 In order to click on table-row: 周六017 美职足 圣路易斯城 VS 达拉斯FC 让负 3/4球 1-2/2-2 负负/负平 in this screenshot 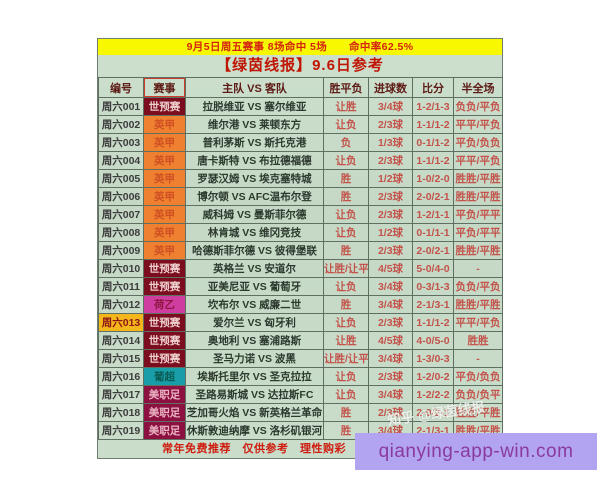, I will do `click(300, 394)`.